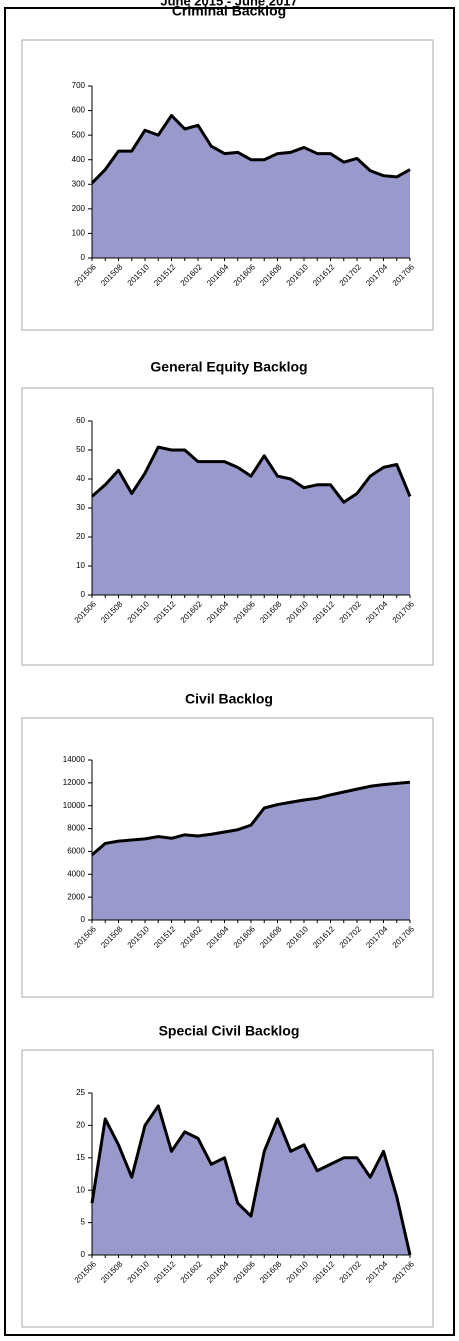 This screenshot has height=1341, width=459. What do you see at coordinates (74, 782) in the screenshot?
I see `y-tick-label: 12000` at bounding box center [74, 782].